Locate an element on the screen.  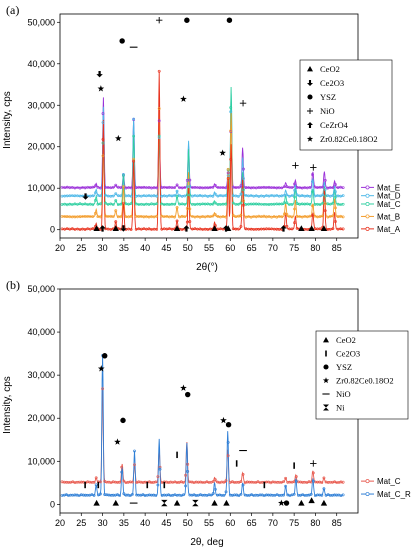
series-legend-label: Mat_C is located at coordinates (389, 204).